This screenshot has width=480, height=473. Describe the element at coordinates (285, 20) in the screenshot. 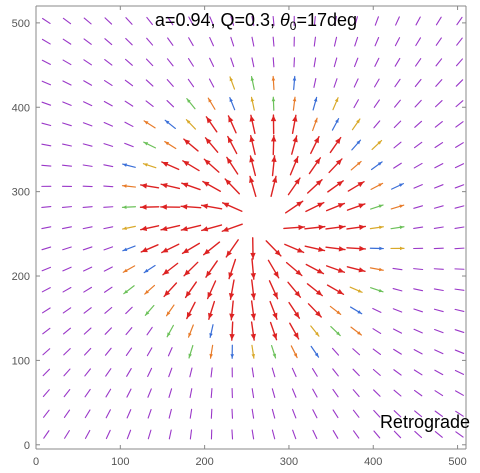

I see `title-theta: θ` at that location.